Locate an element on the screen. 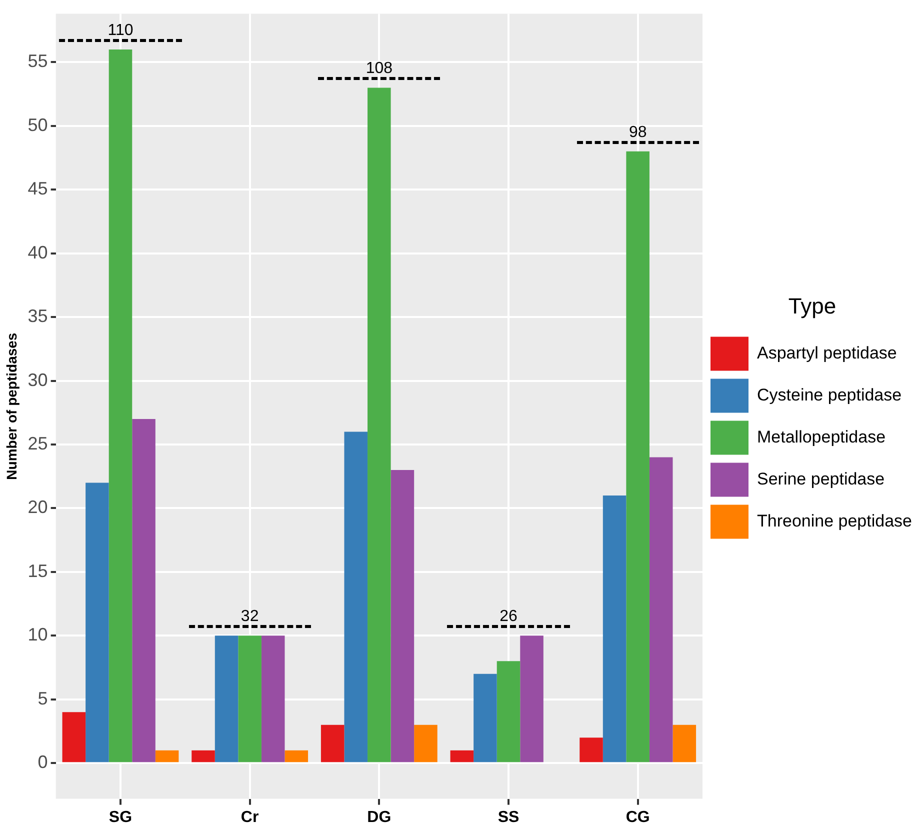  y-tick-label: 15 is located at coordinates (38, 570).